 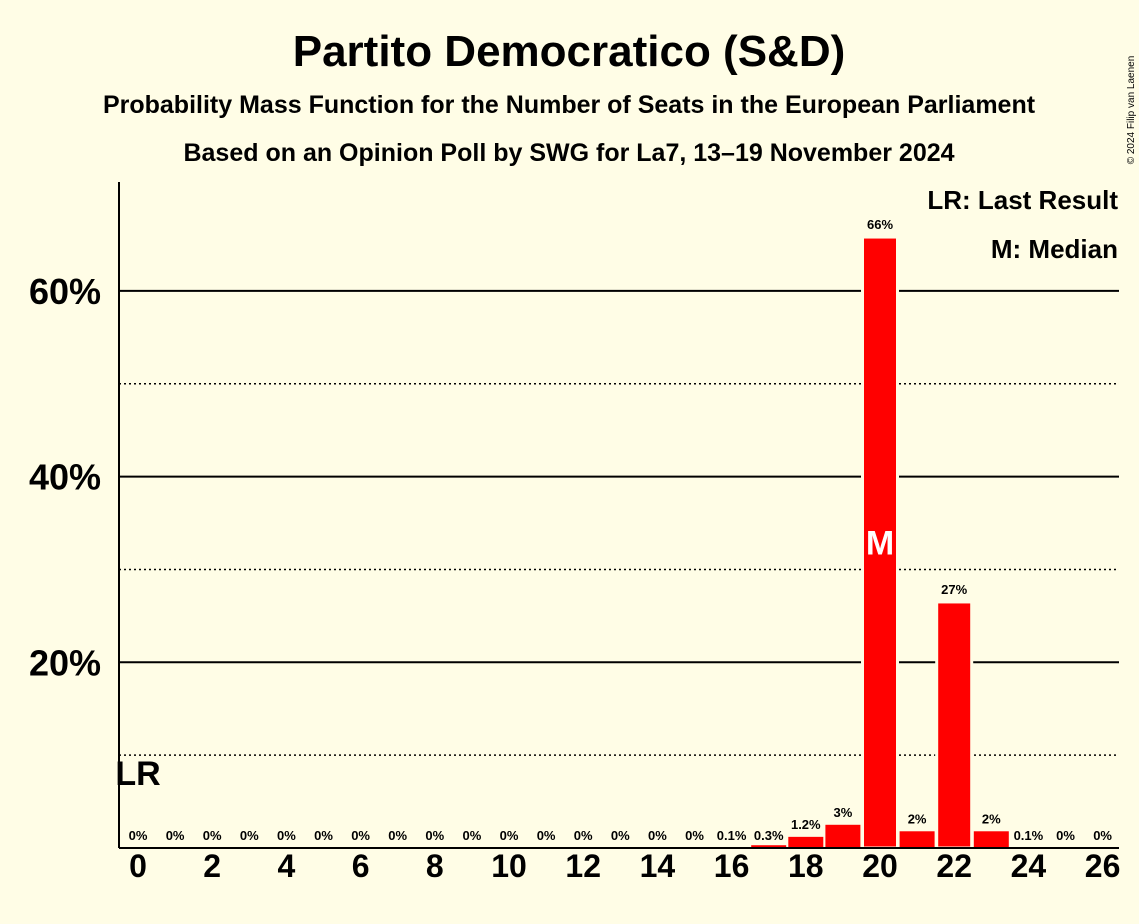 What do you see at coordinates (1102, 835) in the screenshot?
I see `bar-label-seat-26: 0%` at bounding box center [1102, 835].